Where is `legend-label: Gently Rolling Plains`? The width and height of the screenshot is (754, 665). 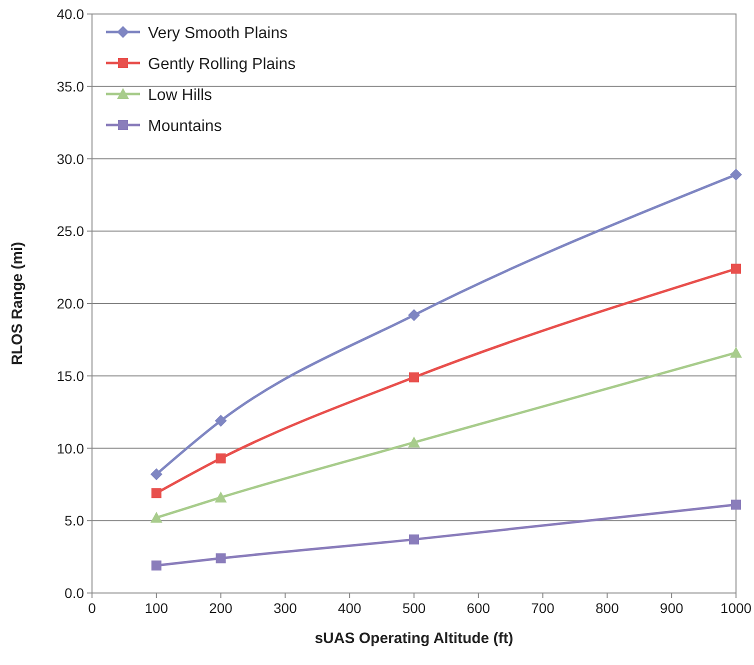 legend-label: Gently Rolling Plains is located at coordinates (222, 64).